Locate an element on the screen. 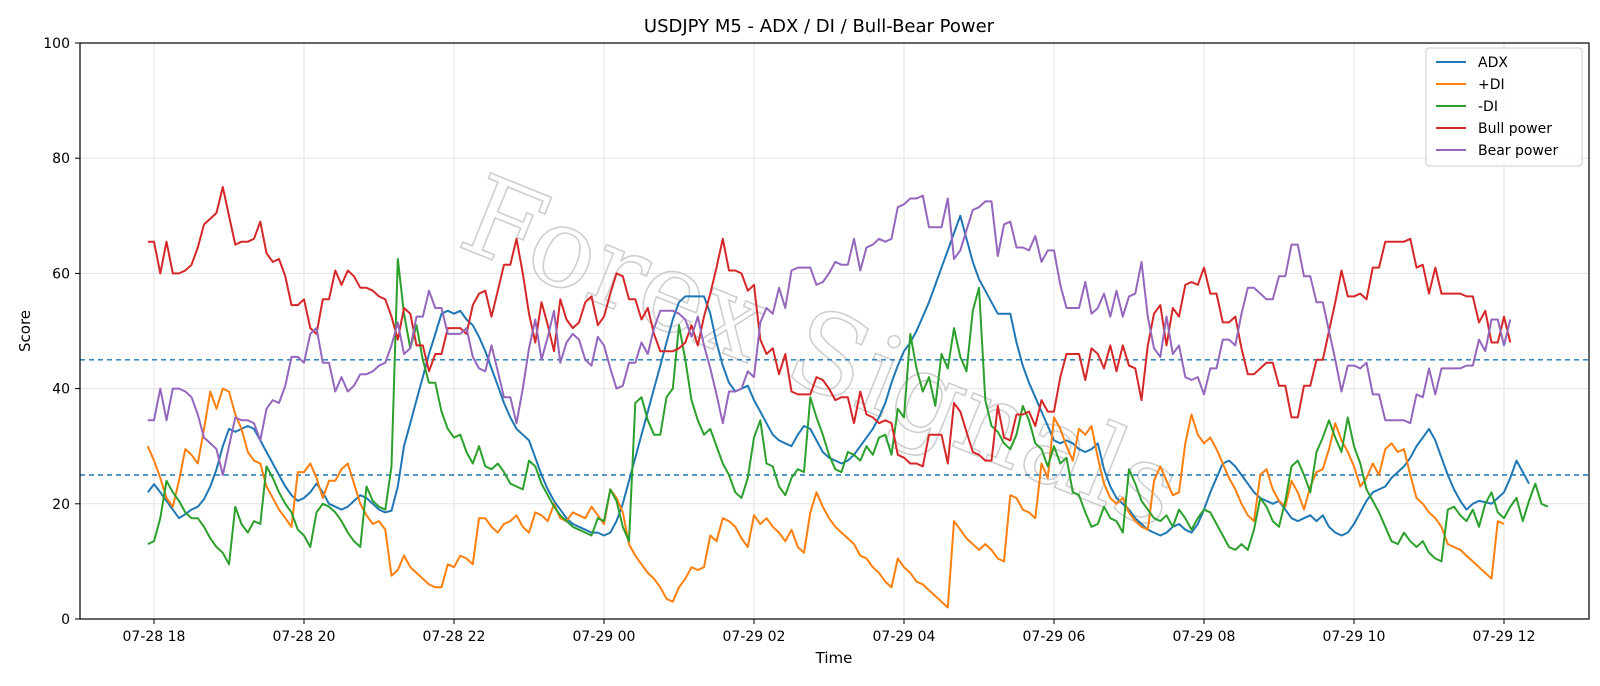  x-tick-label: 07-28 20 is located at coordinates (304, 637).